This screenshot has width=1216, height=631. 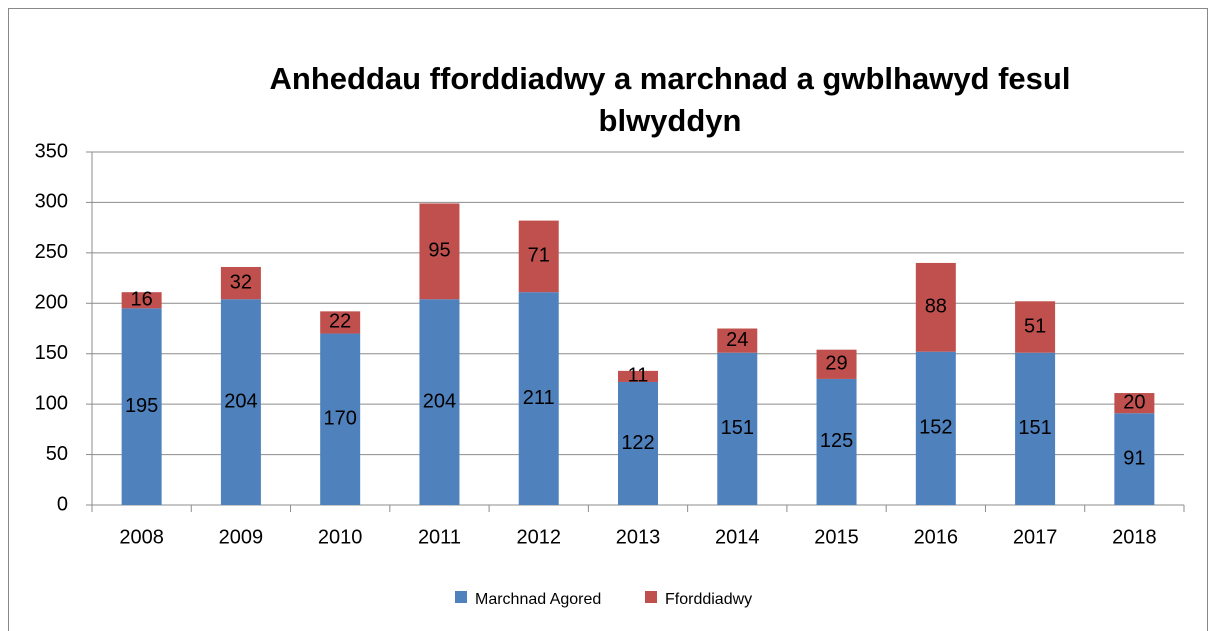 What do you see at coordinates (51, 202) in the screenshot?
I see `y-tick-label: 300` at bounding box center [51, 202].